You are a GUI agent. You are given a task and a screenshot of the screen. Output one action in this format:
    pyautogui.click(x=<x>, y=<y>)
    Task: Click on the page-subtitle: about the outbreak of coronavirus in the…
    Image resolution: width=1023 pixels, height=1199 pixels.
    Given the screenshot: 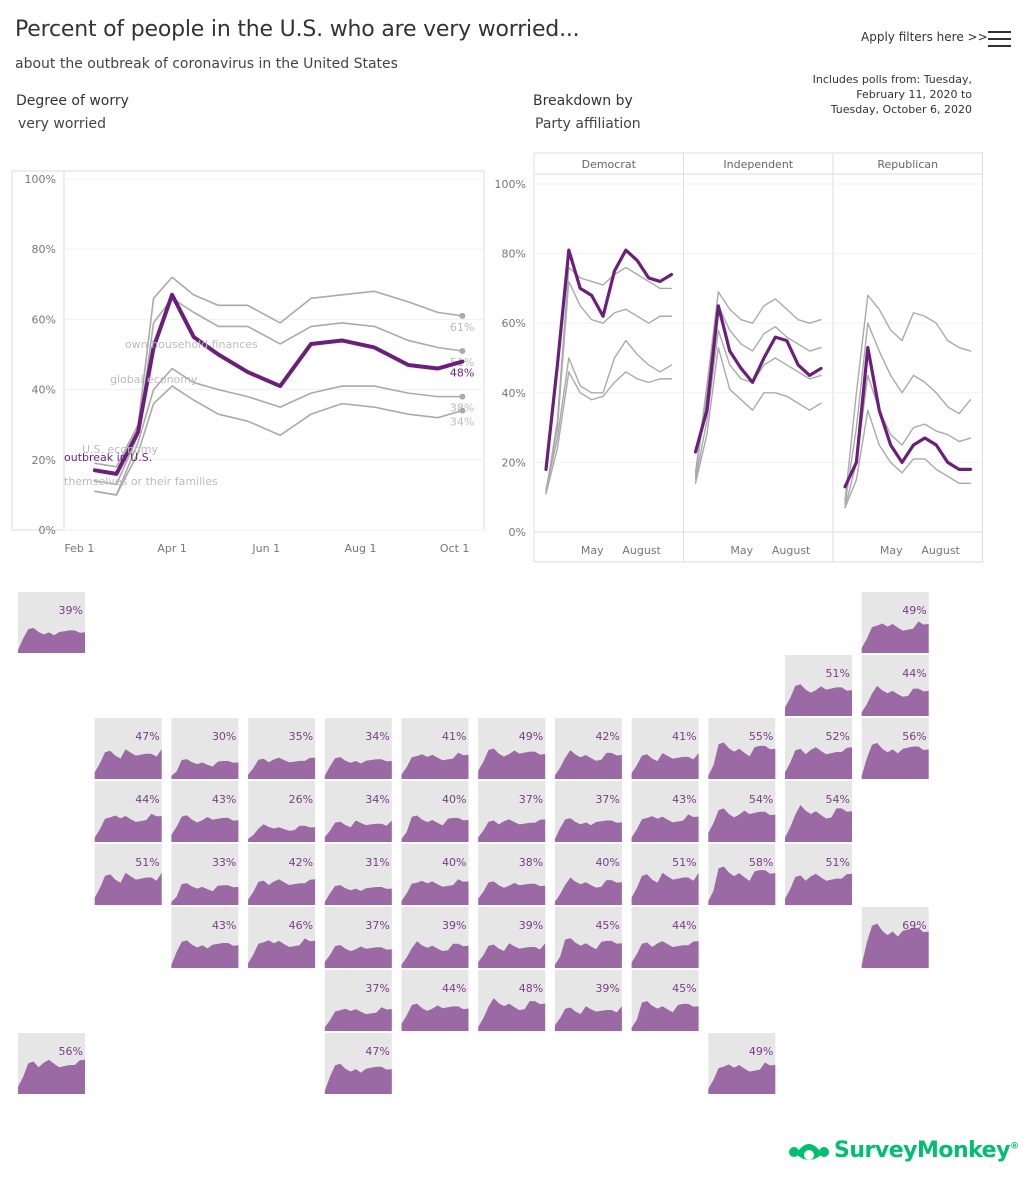 What is the action you would take?
    pyautogui.click(x=206, y=64)
    